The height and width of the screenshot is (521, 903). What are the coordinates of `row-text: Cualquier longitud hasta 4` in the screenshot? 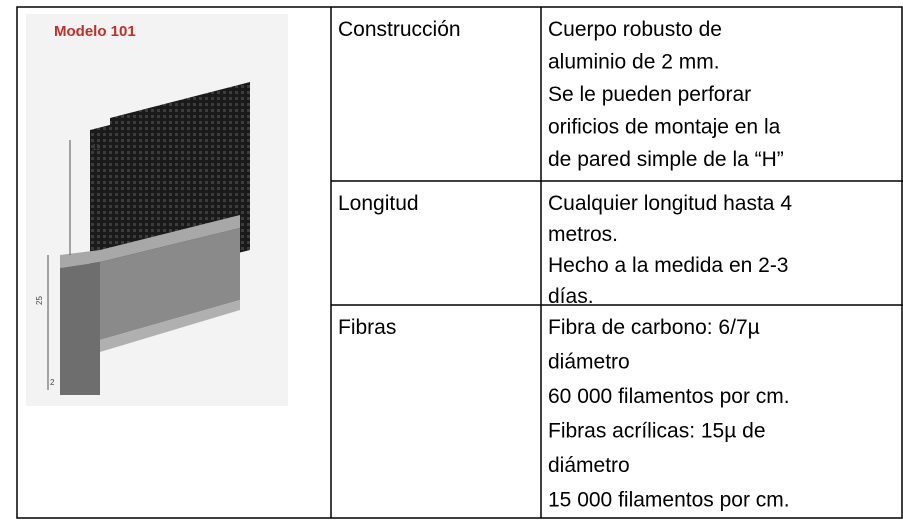 It's located at (670, 203).